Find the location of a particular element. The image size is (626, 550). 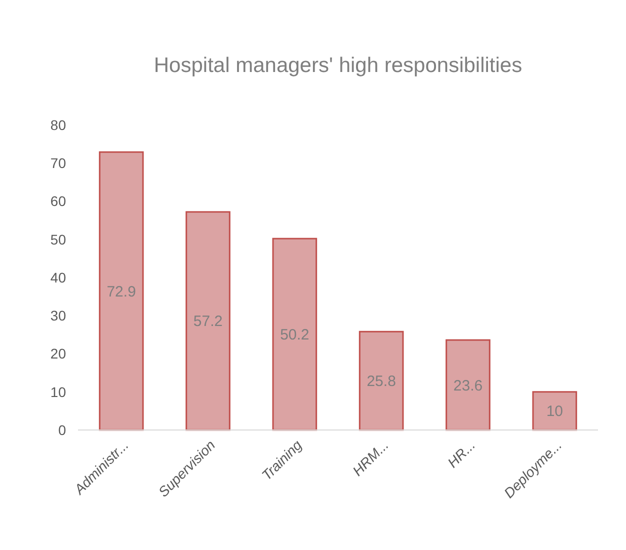

chart-title: Hospital managers' high responsibilities is located at coordinates (338, 65).